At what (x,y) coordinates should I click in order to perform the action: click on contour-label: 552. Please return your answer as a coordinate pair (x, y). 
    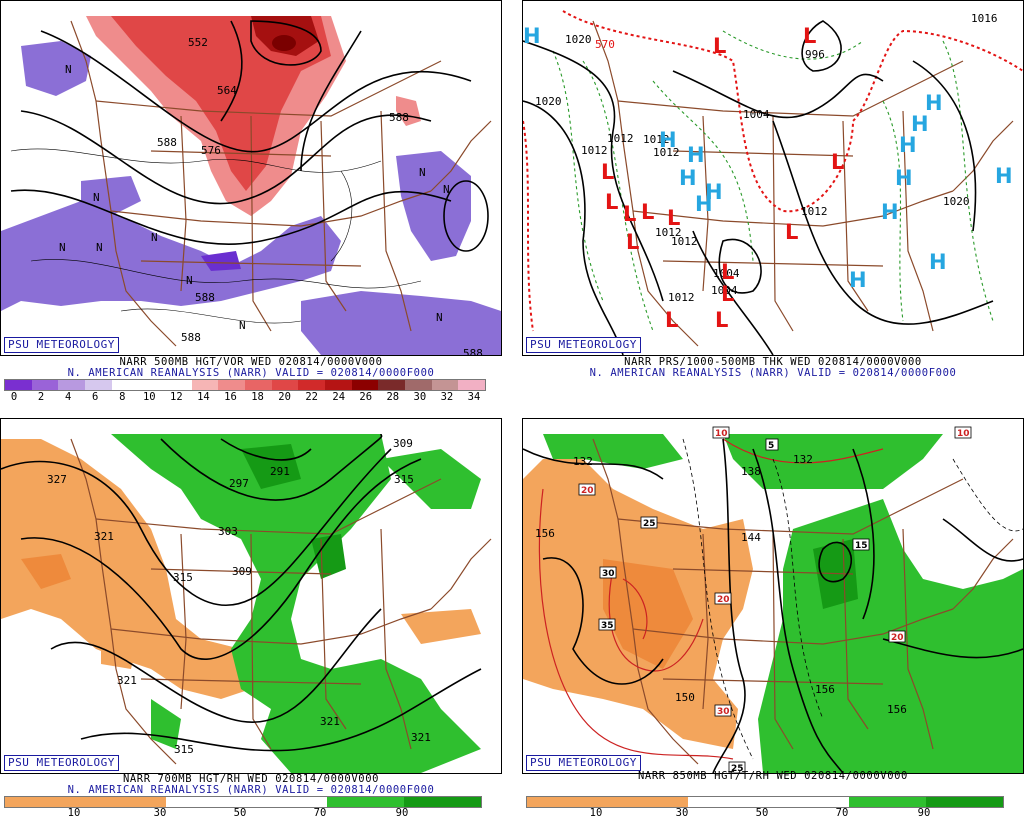
    Looking at the image, I should click on (198, 42).